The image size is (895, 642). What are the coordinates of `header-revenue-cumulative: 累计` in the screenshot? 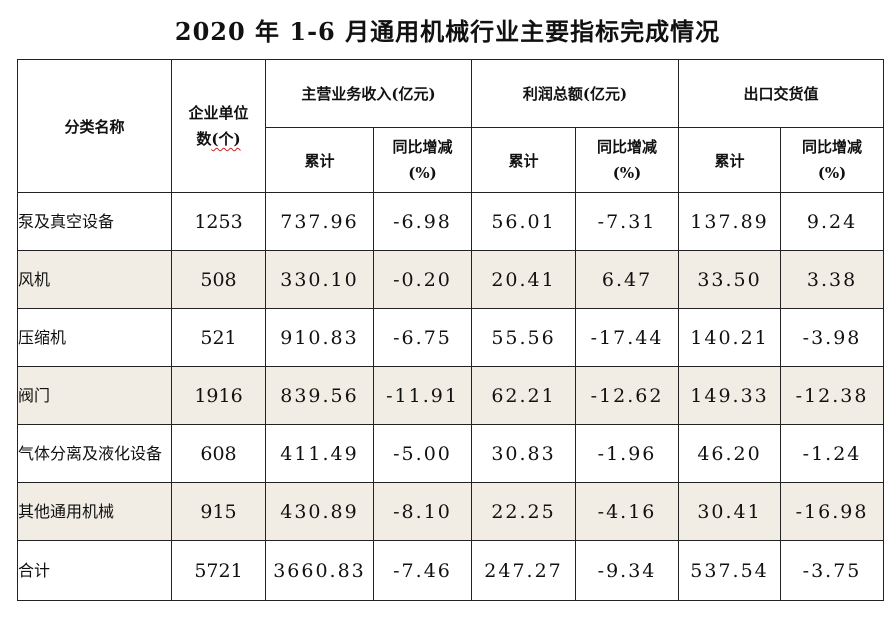 It's located at (319, 160).